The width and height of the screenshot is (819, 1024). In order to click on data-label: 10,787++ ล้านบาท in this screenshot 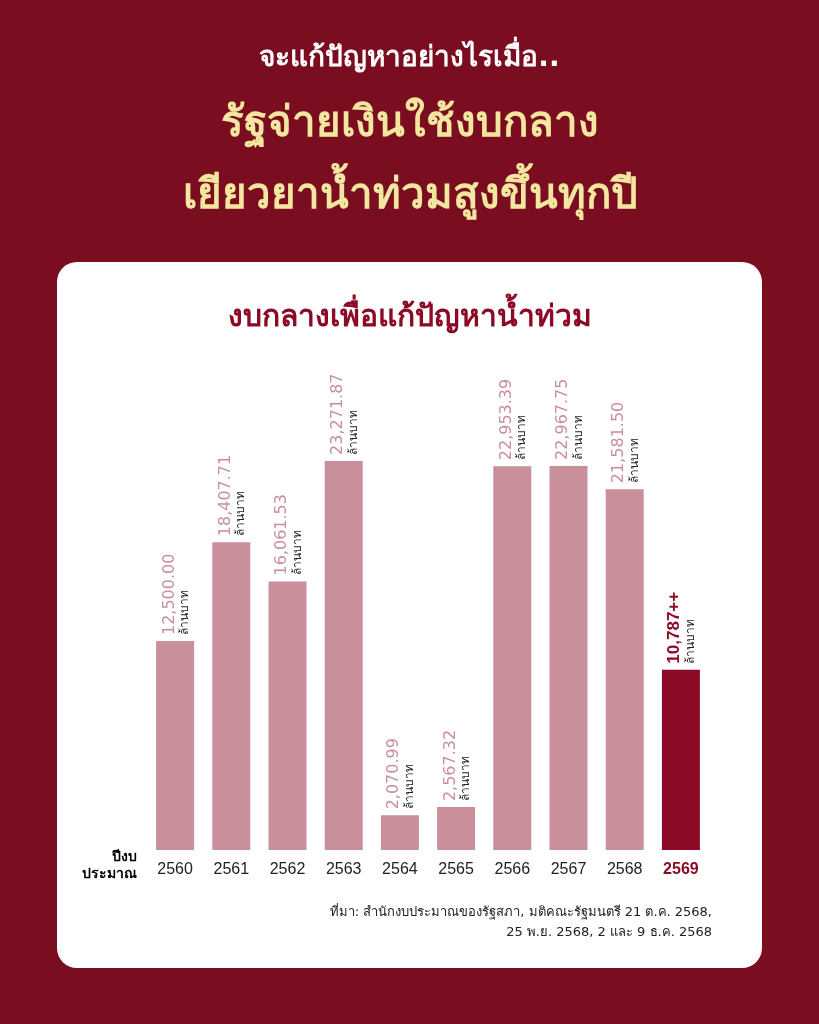, I will do `click(681, 627)`.